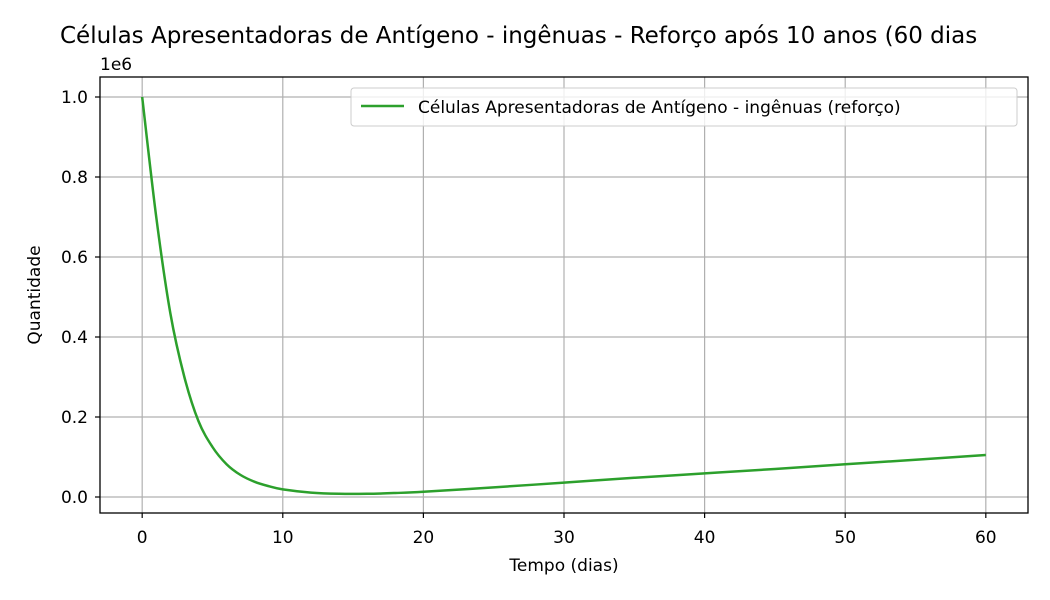 This screenshot has width=1050, height=600. I want to click on legend-box, so click(684, 107).